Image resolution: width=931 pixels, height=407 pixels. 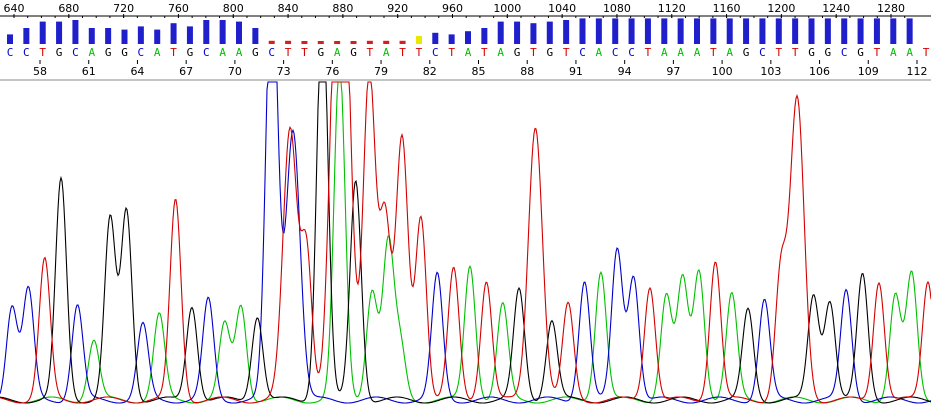 What do you see at coordinates (40, 71) in the screenshot?
I see `base-index-label: 58` at bounding box center [40, 71].